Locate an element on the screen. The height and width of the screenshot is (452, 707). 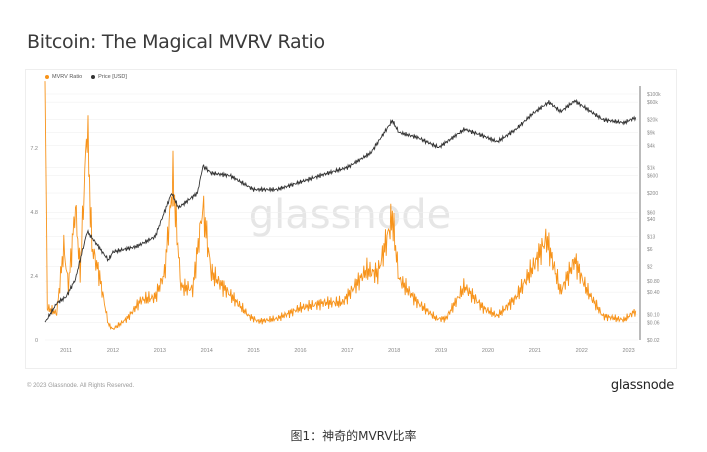
right-tick-label: $40 is located at coordinates (651, 220).